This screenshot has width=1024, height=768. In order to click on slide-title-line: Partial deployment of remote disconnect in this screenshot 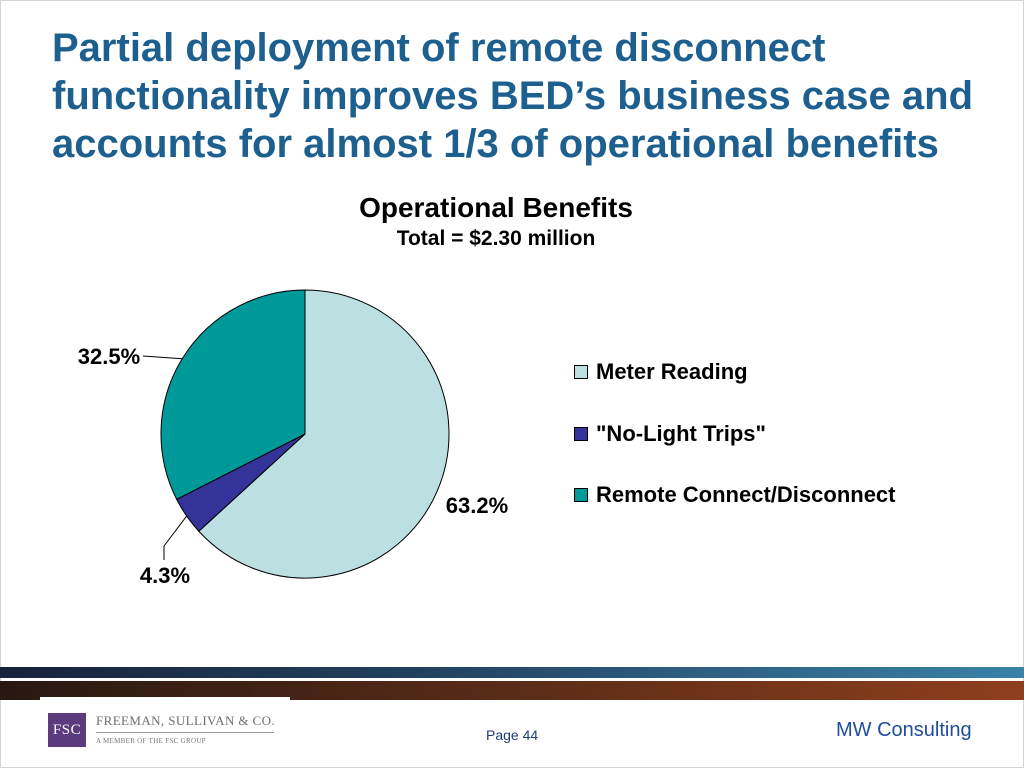, I will do `click(439, 48)`.